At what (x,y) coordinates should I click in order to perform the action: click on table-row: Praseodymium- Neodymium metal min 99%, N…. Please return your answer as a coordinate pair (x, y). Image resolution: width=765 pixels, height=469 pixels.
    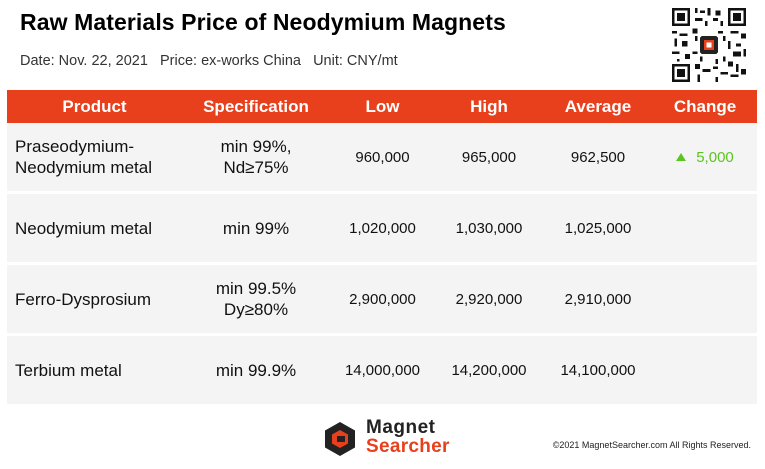
    Looking at the image, I should click on (382, 157).